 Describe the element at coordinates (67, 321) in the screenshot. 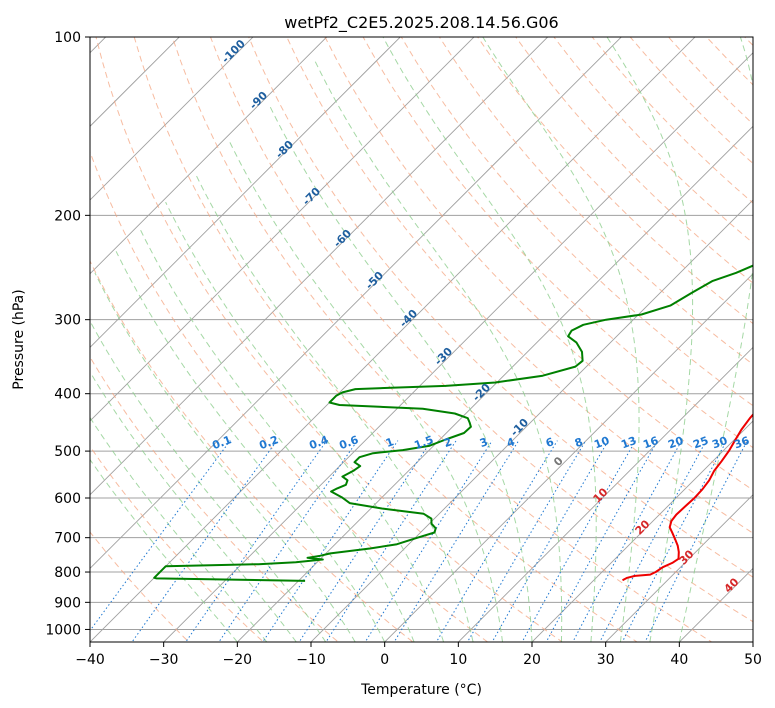

I see `y-tick-label: 300` at that location.